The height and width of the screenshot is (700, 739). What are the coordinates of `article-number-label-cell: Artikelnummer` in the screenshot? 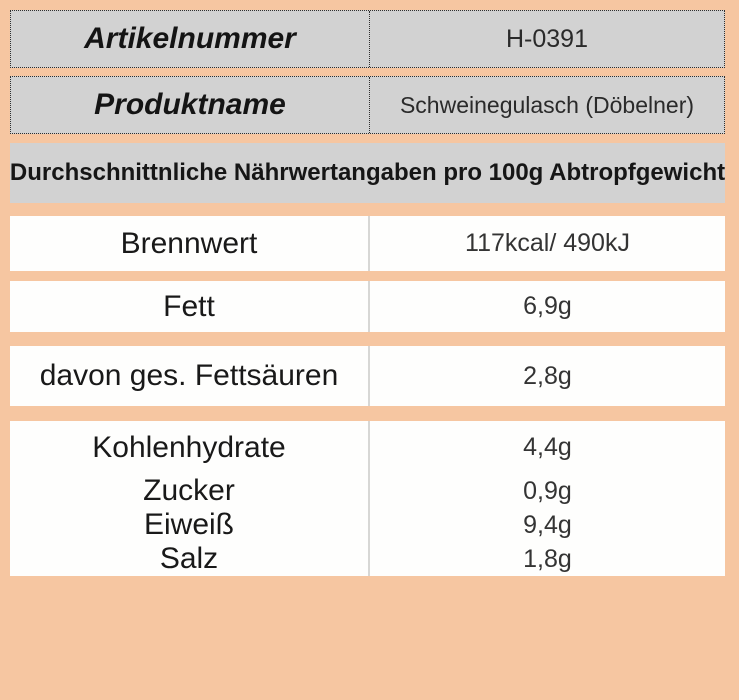 It's located at (190, 39).